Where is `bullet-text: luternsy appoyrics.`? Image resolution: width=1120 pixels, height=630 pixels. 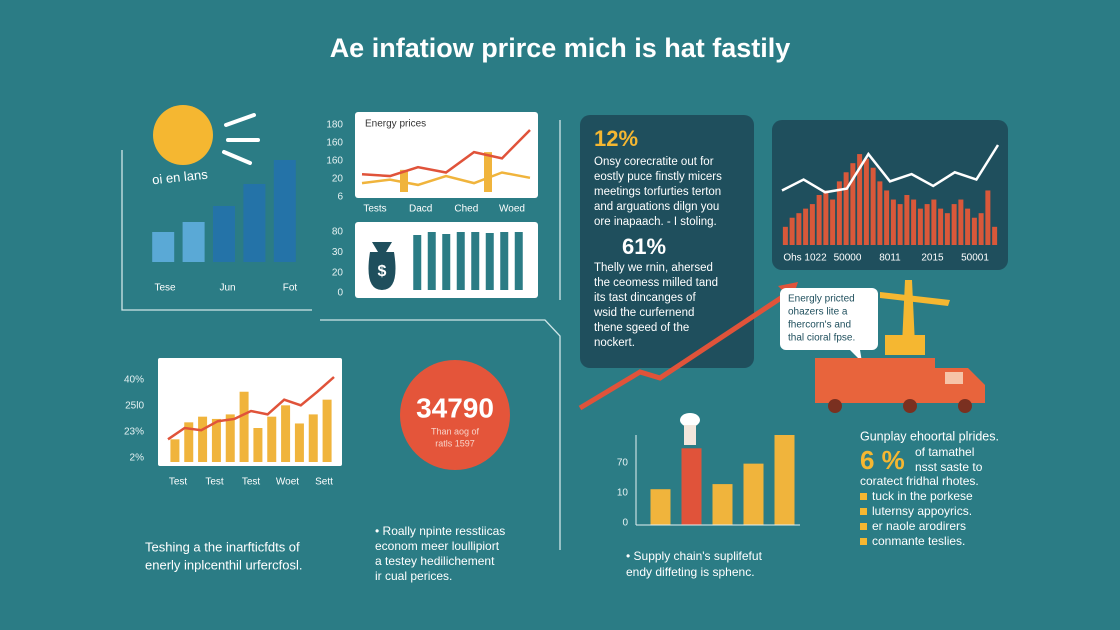
bullet-text: luternsy appoyrics. is located at coordinates (922, 511).